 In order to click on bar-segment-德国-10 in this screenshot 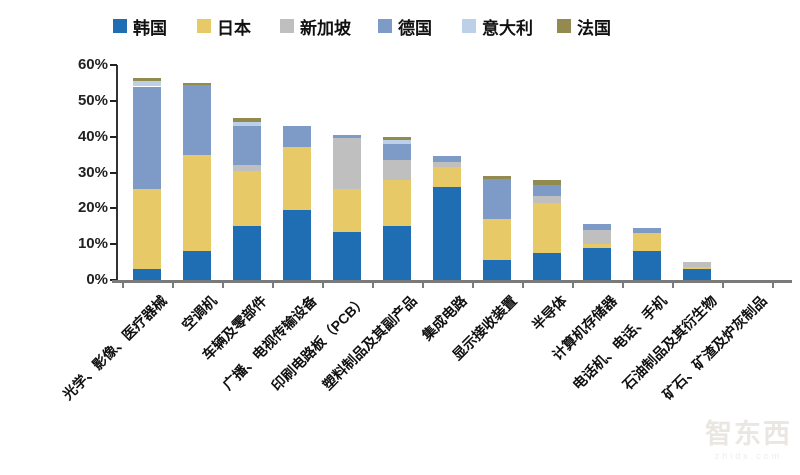, I will do `click(597, 227)`.